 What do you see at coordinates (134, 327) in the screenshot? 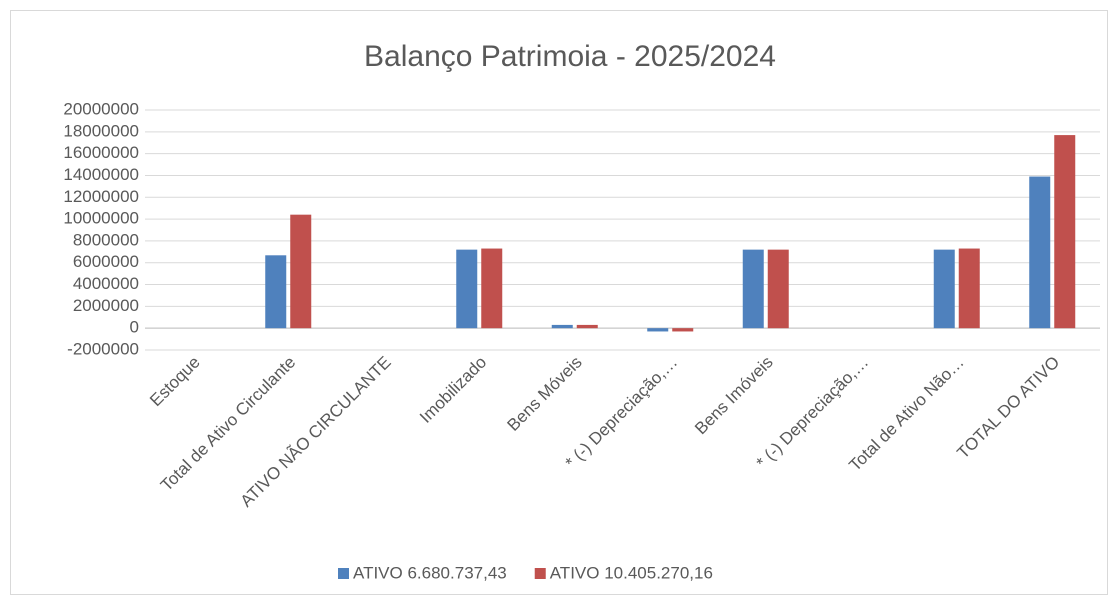
I see `y-tick-label: 0` at bounding box center [134, 327].